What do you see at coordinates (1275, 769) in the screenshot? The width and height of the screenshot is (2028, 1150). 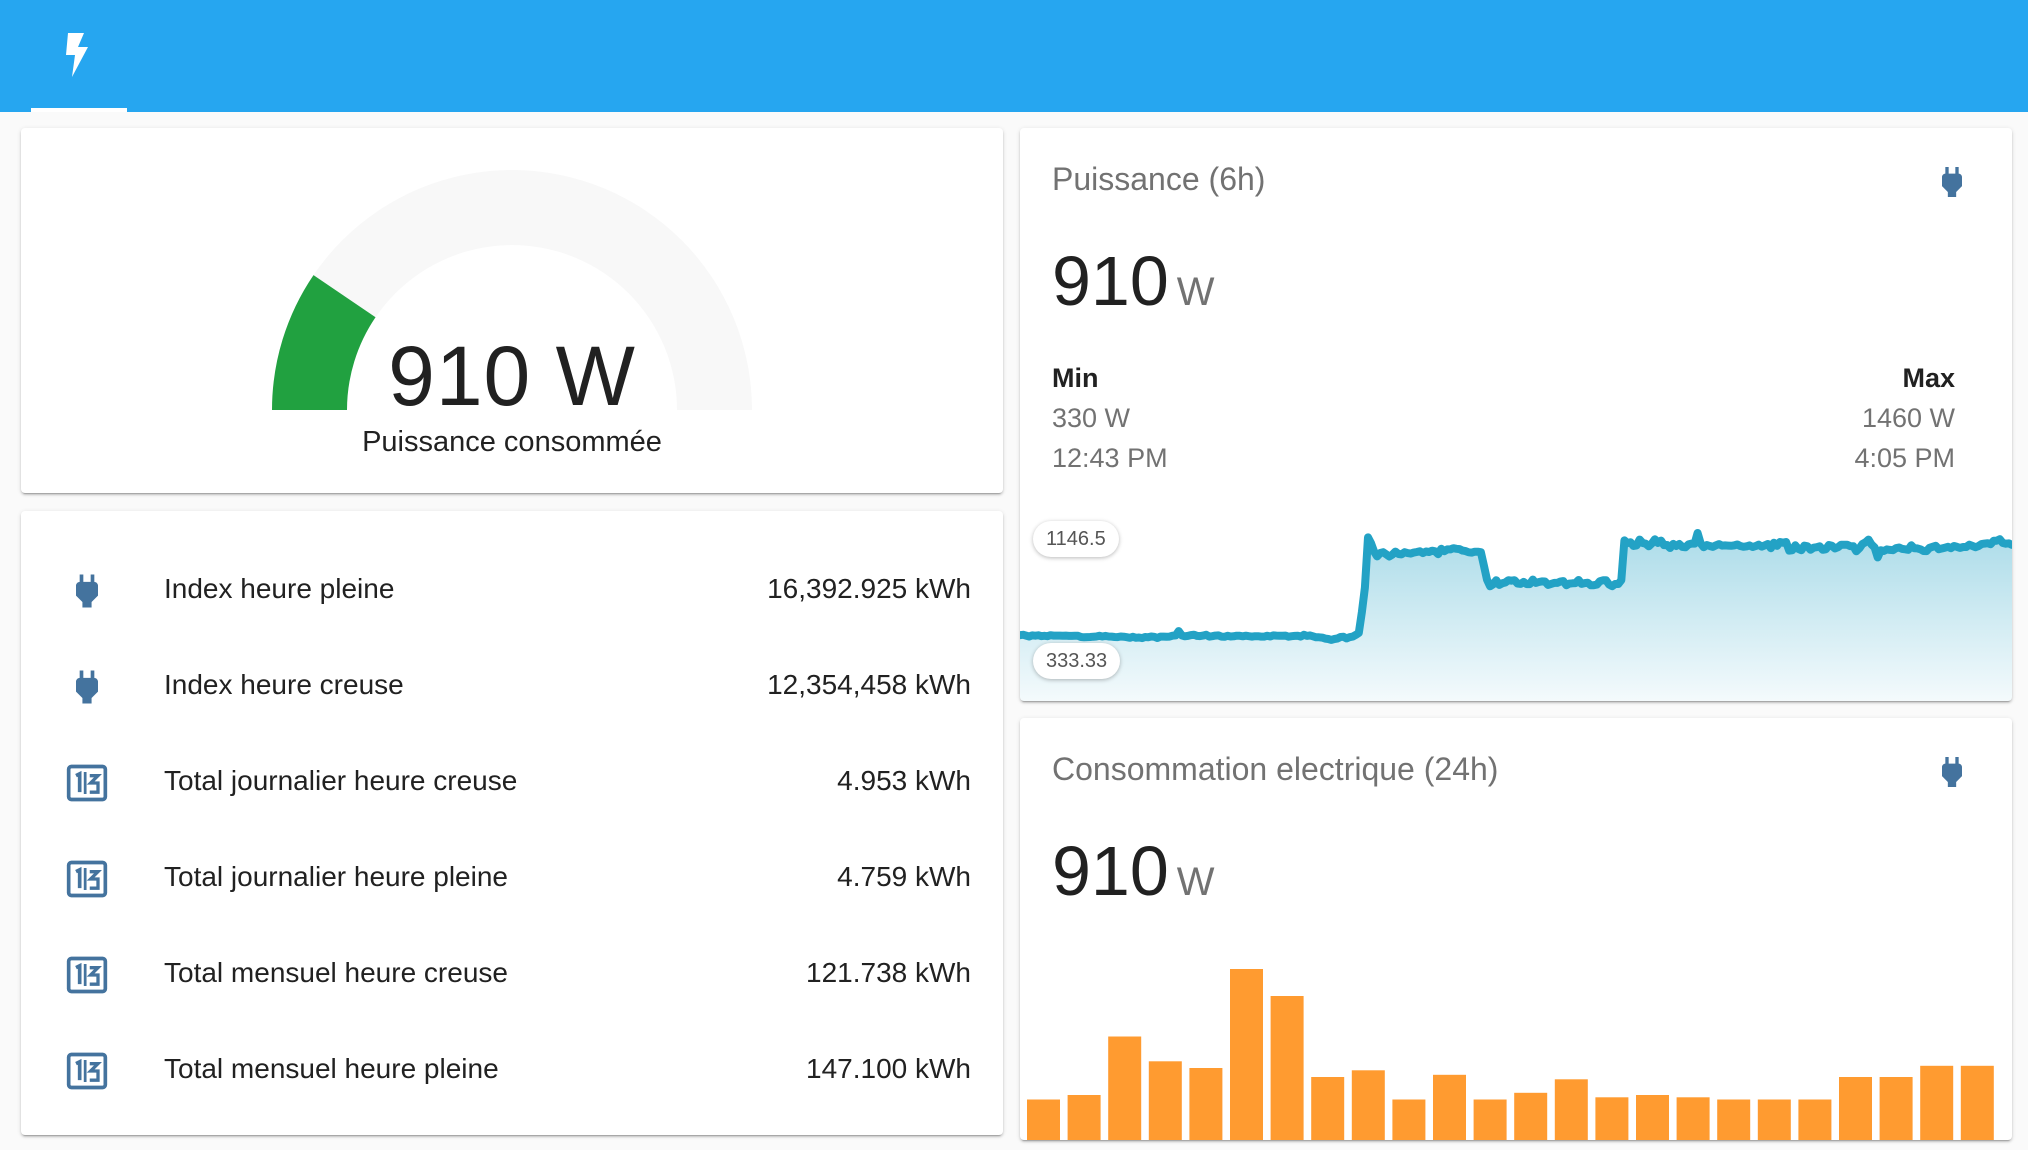 I see `card-title: Consommation electrique (24h)` at bounding box center [1275, 769].